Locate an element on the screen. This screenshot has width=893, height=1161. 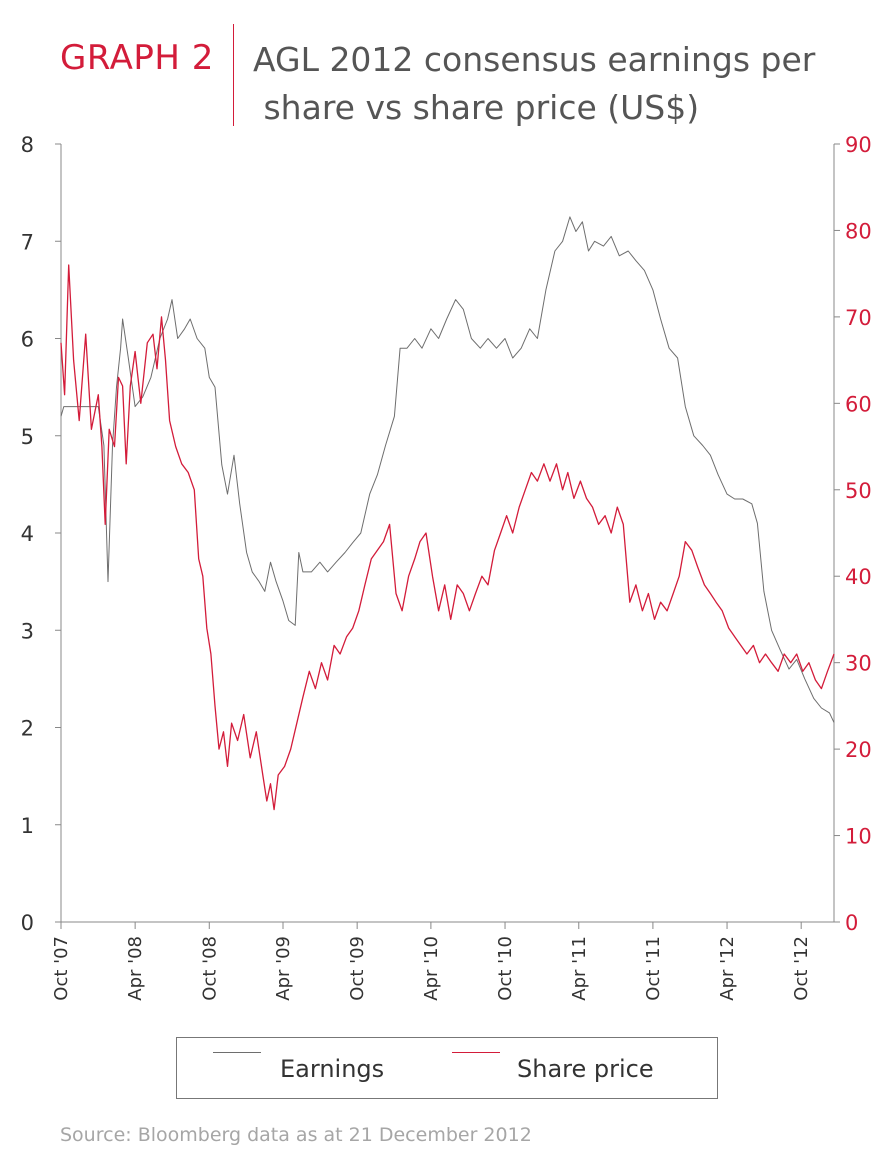
right-tick-label: 30 is located at coordinates (858, 664).